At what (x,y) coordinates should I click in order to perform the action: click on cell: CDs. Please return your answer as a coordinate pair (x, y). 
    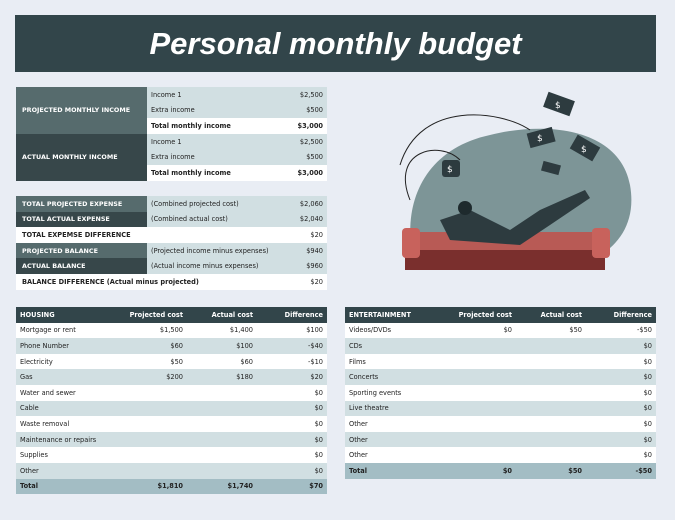
    Looking at the image, I should click on (395, 346).